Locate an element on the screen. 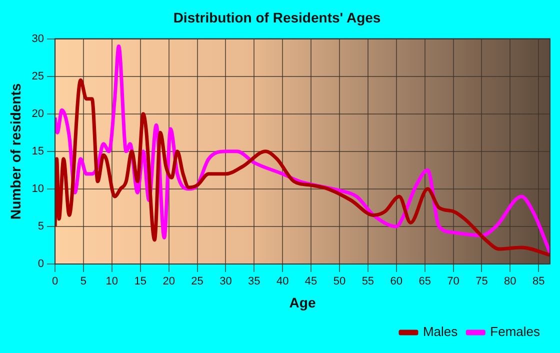  x-tick-label: 85 is located at coordinates (538, 282).